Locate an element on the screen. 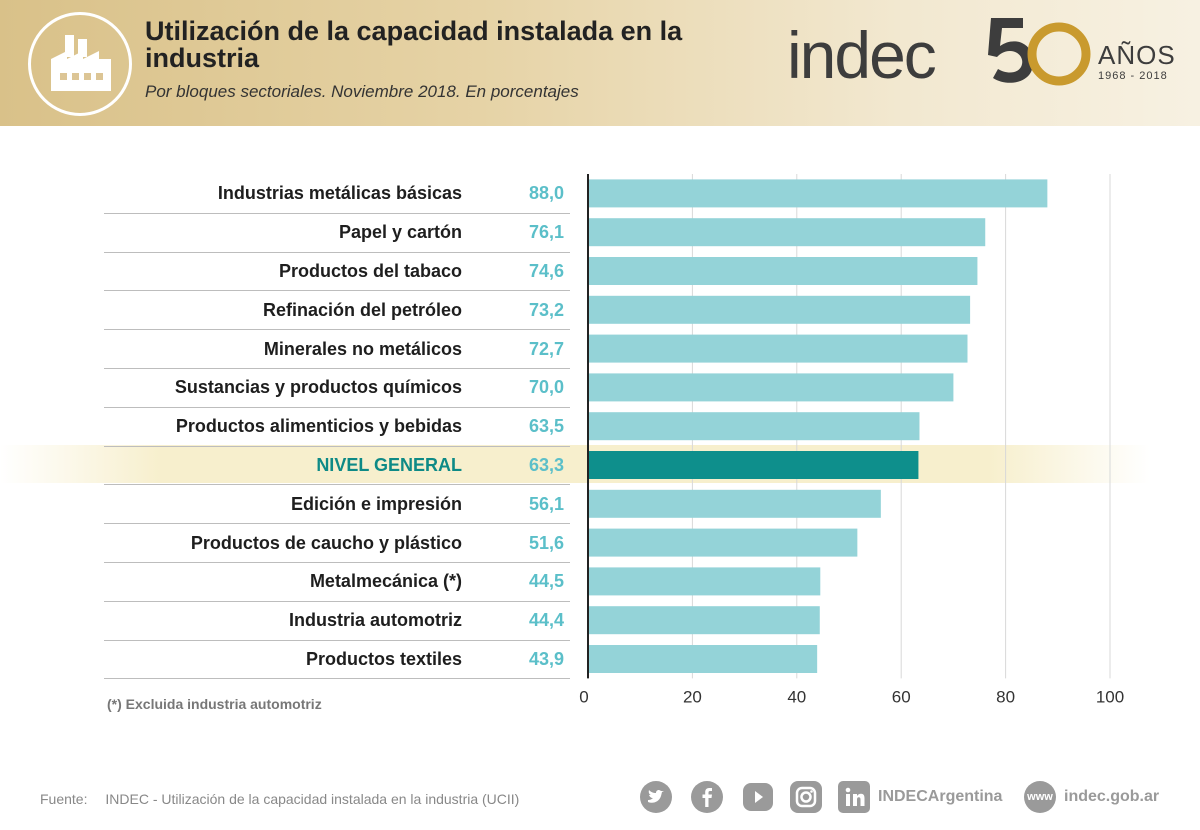 This screenshot has height=830, width=1200. value-label: 44,4 is located at coordinates (546, 620).